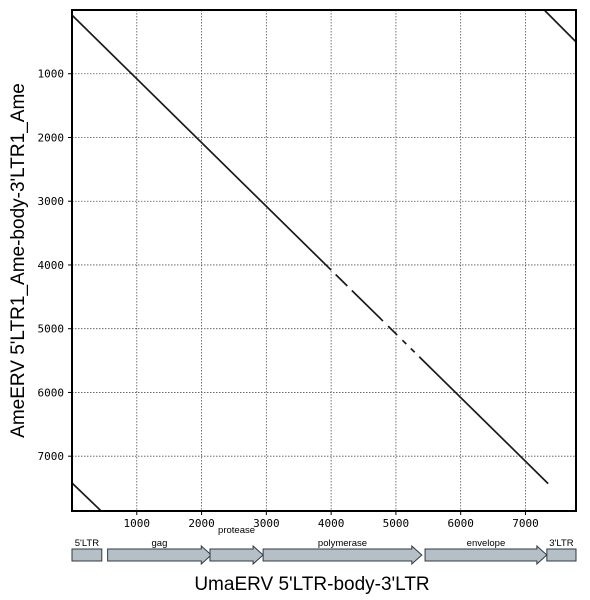 This screenshot has height=600, width=590. What do you see at coordinates (201, 523) in the screenshot?
I see `x-tick-label: 2000` at bounding box center [201, 523].